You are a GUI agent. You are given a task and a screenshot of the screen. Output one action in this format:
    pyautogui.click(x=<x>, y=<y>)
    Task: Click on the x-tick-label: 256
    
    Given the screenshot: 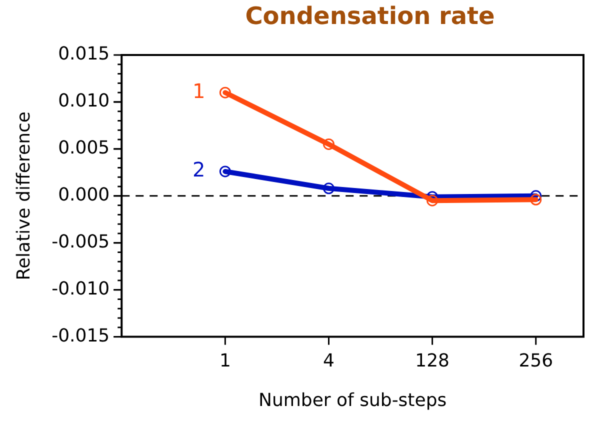 What is the action you would take?
    pyautogui.click(x=536, y=361)
    